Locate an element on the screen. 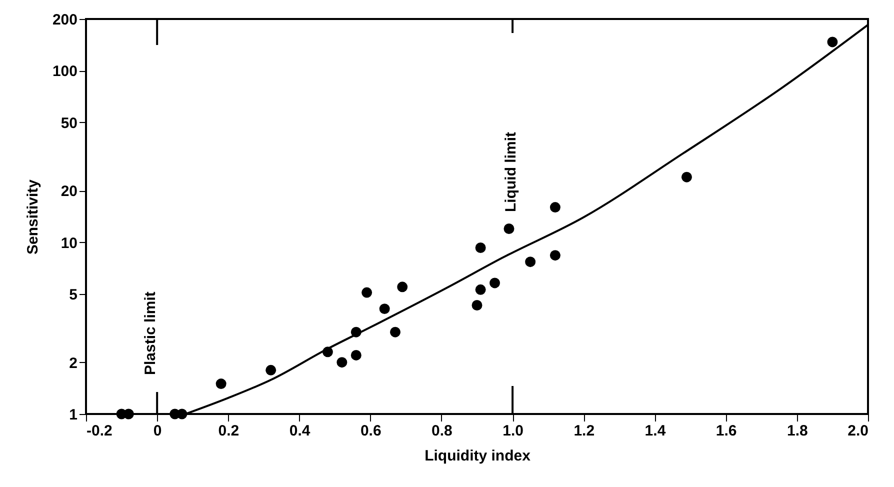 The height and width of the screenshot is (487, 894). x-tick-label: 2.0 is located at coordinates (858, 431).